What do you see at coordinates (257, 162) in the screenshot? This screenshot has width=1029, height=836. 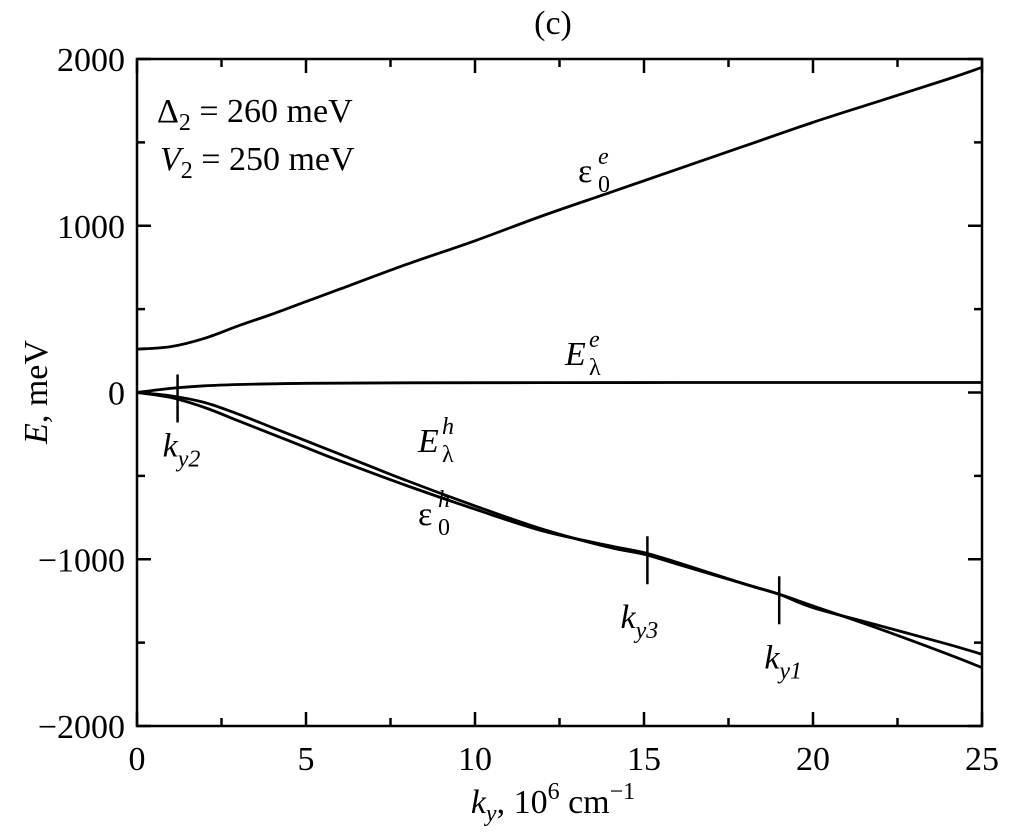 I see `param-v2: V2 = 250 meV` at bounding box center [257, 162].